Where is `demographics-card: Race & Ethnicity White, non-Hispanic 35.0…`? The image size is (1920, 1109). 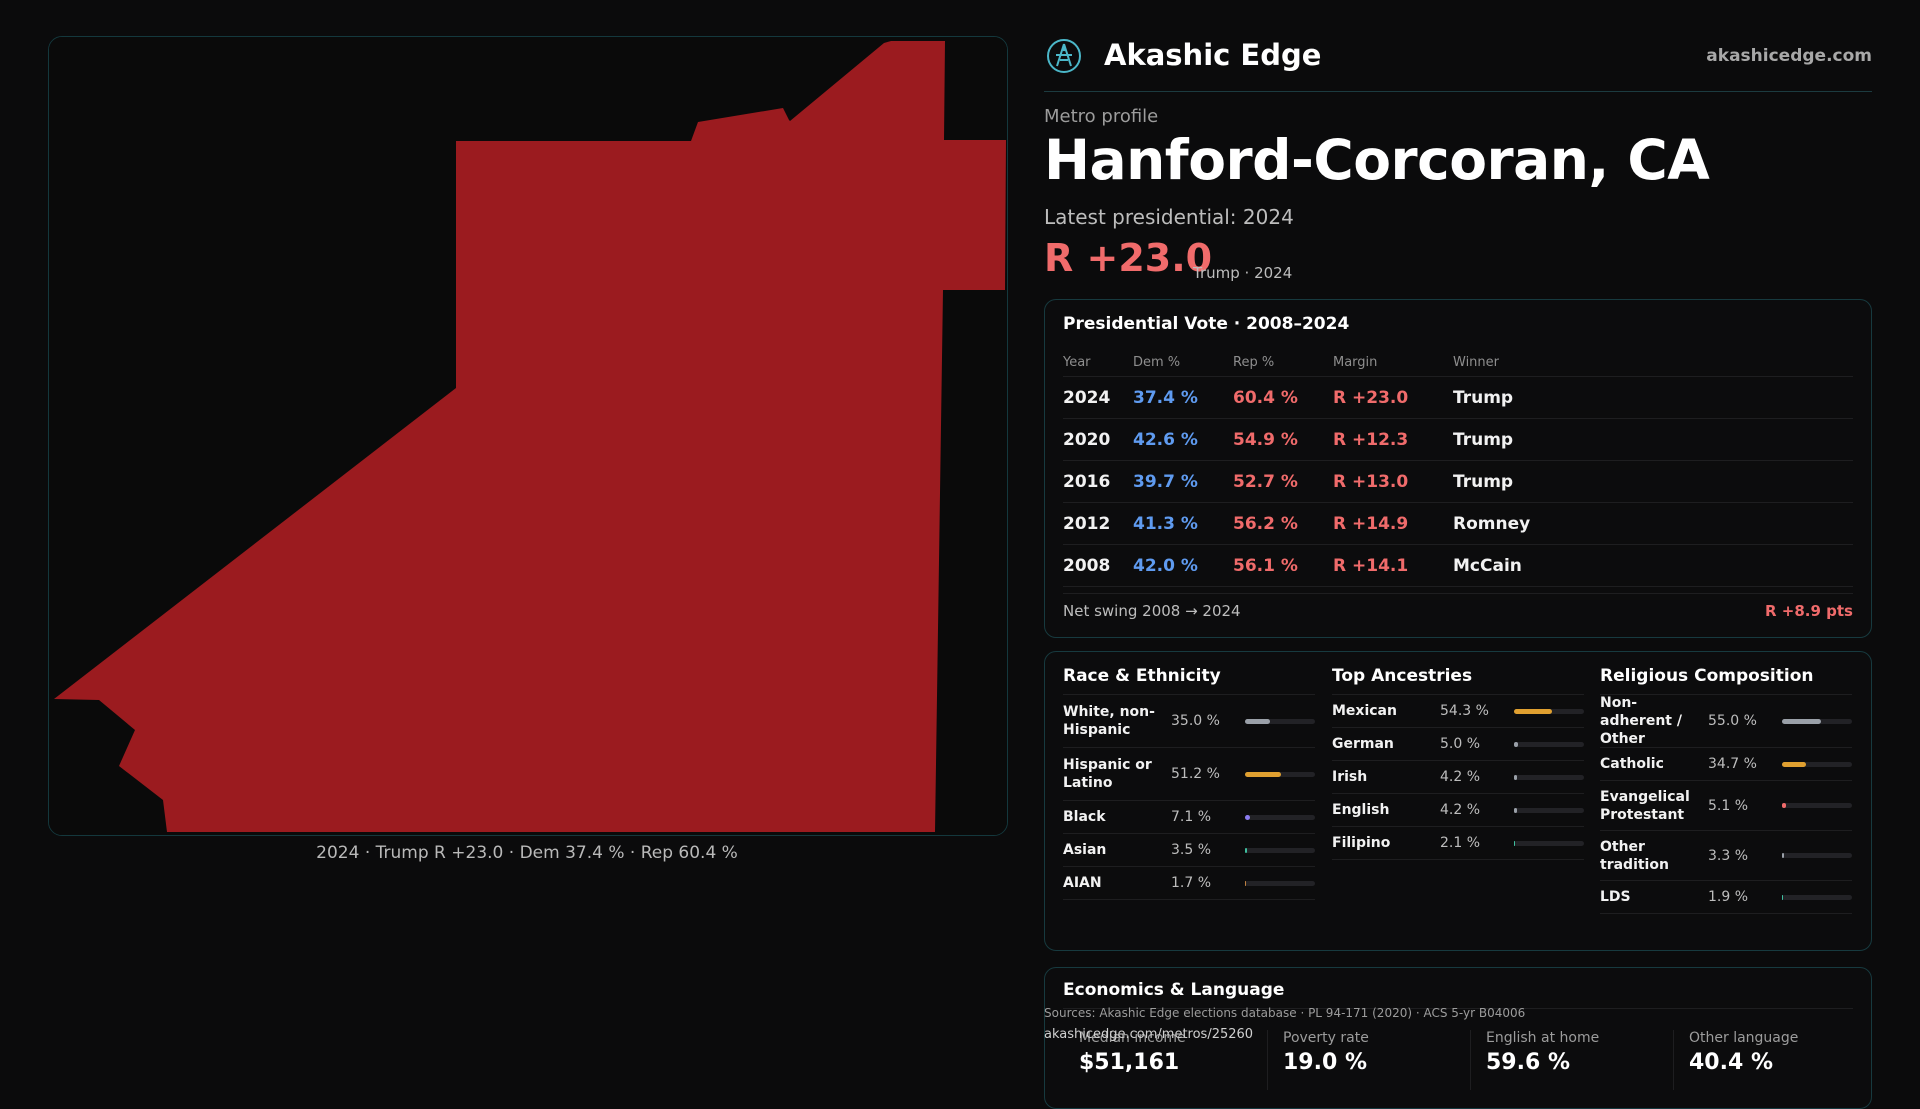
demographics-card: Race & Ethnicity White, non-Hispanic 35.0… is located at coordinates (1458, 801).